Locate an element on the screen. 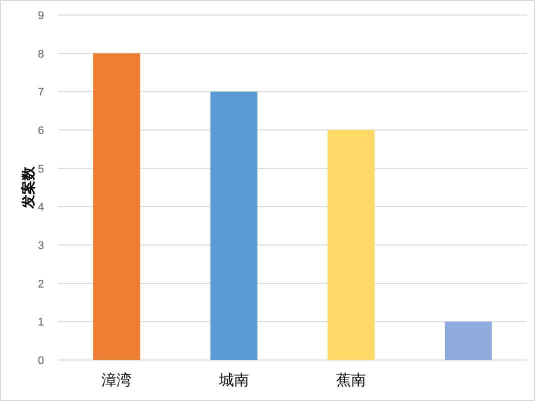 This screenshot has height=401, width=535. y-tick-label: 9 is located at coordinates (41, 16).